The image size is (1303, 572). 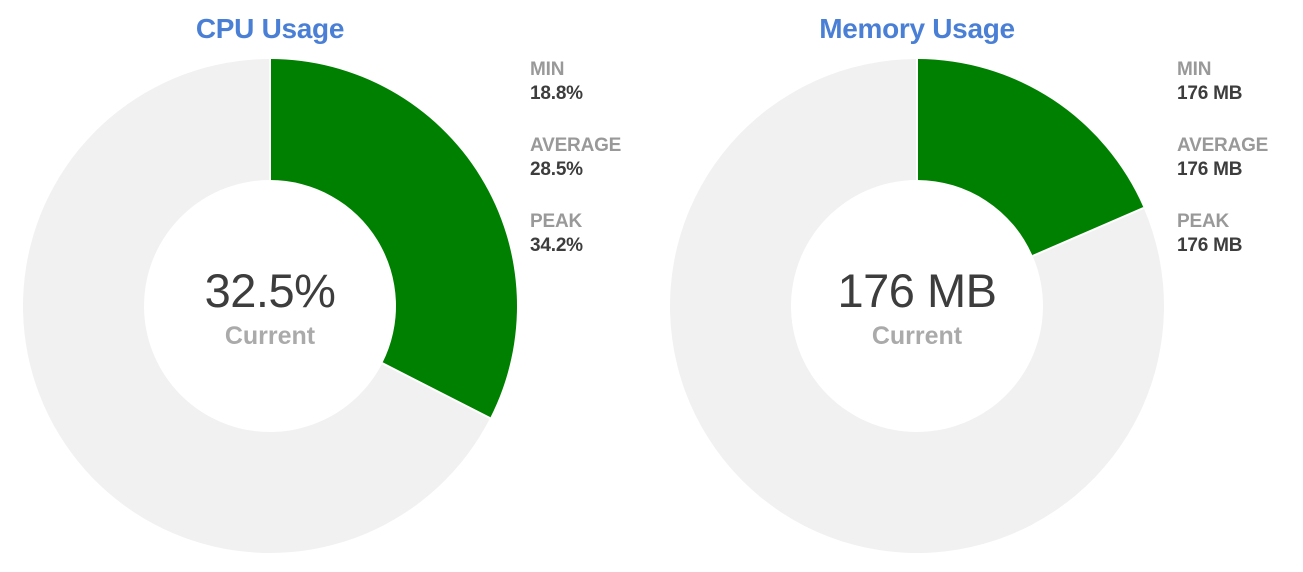 I want to click on cpu-current-value: 32.5%, so click(x=270, y=290).